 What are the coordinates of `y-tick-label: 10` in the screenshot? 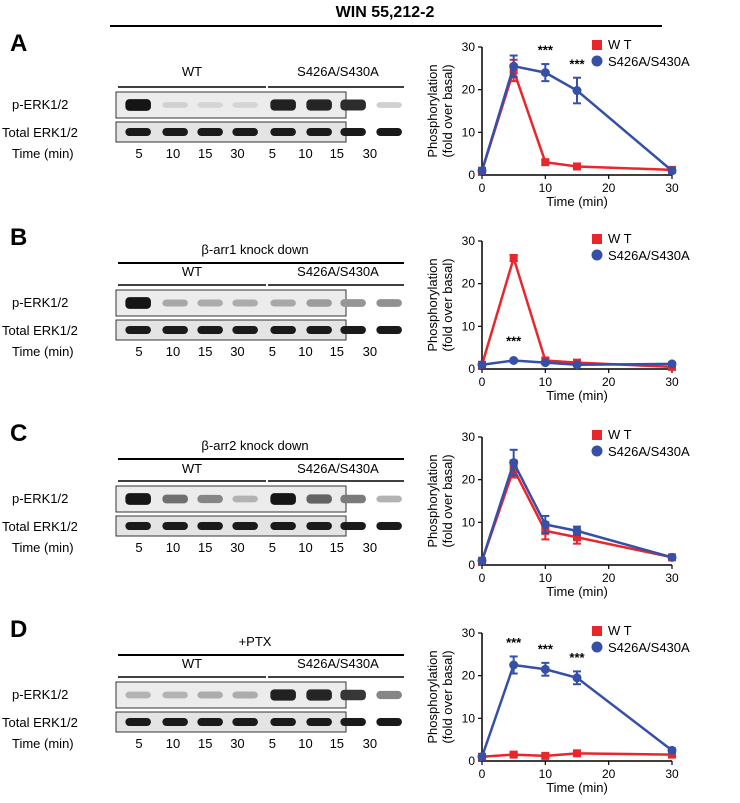 It's located at (469, 522).